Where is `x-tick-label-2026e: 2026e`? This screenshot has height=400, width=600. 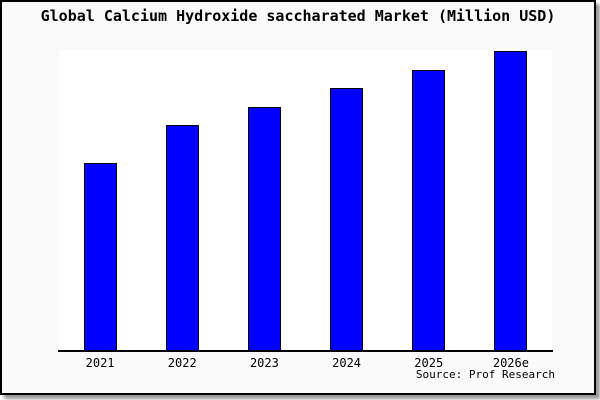
x-tick-label-2026e: 2026e is located at coordinates (510, 363).